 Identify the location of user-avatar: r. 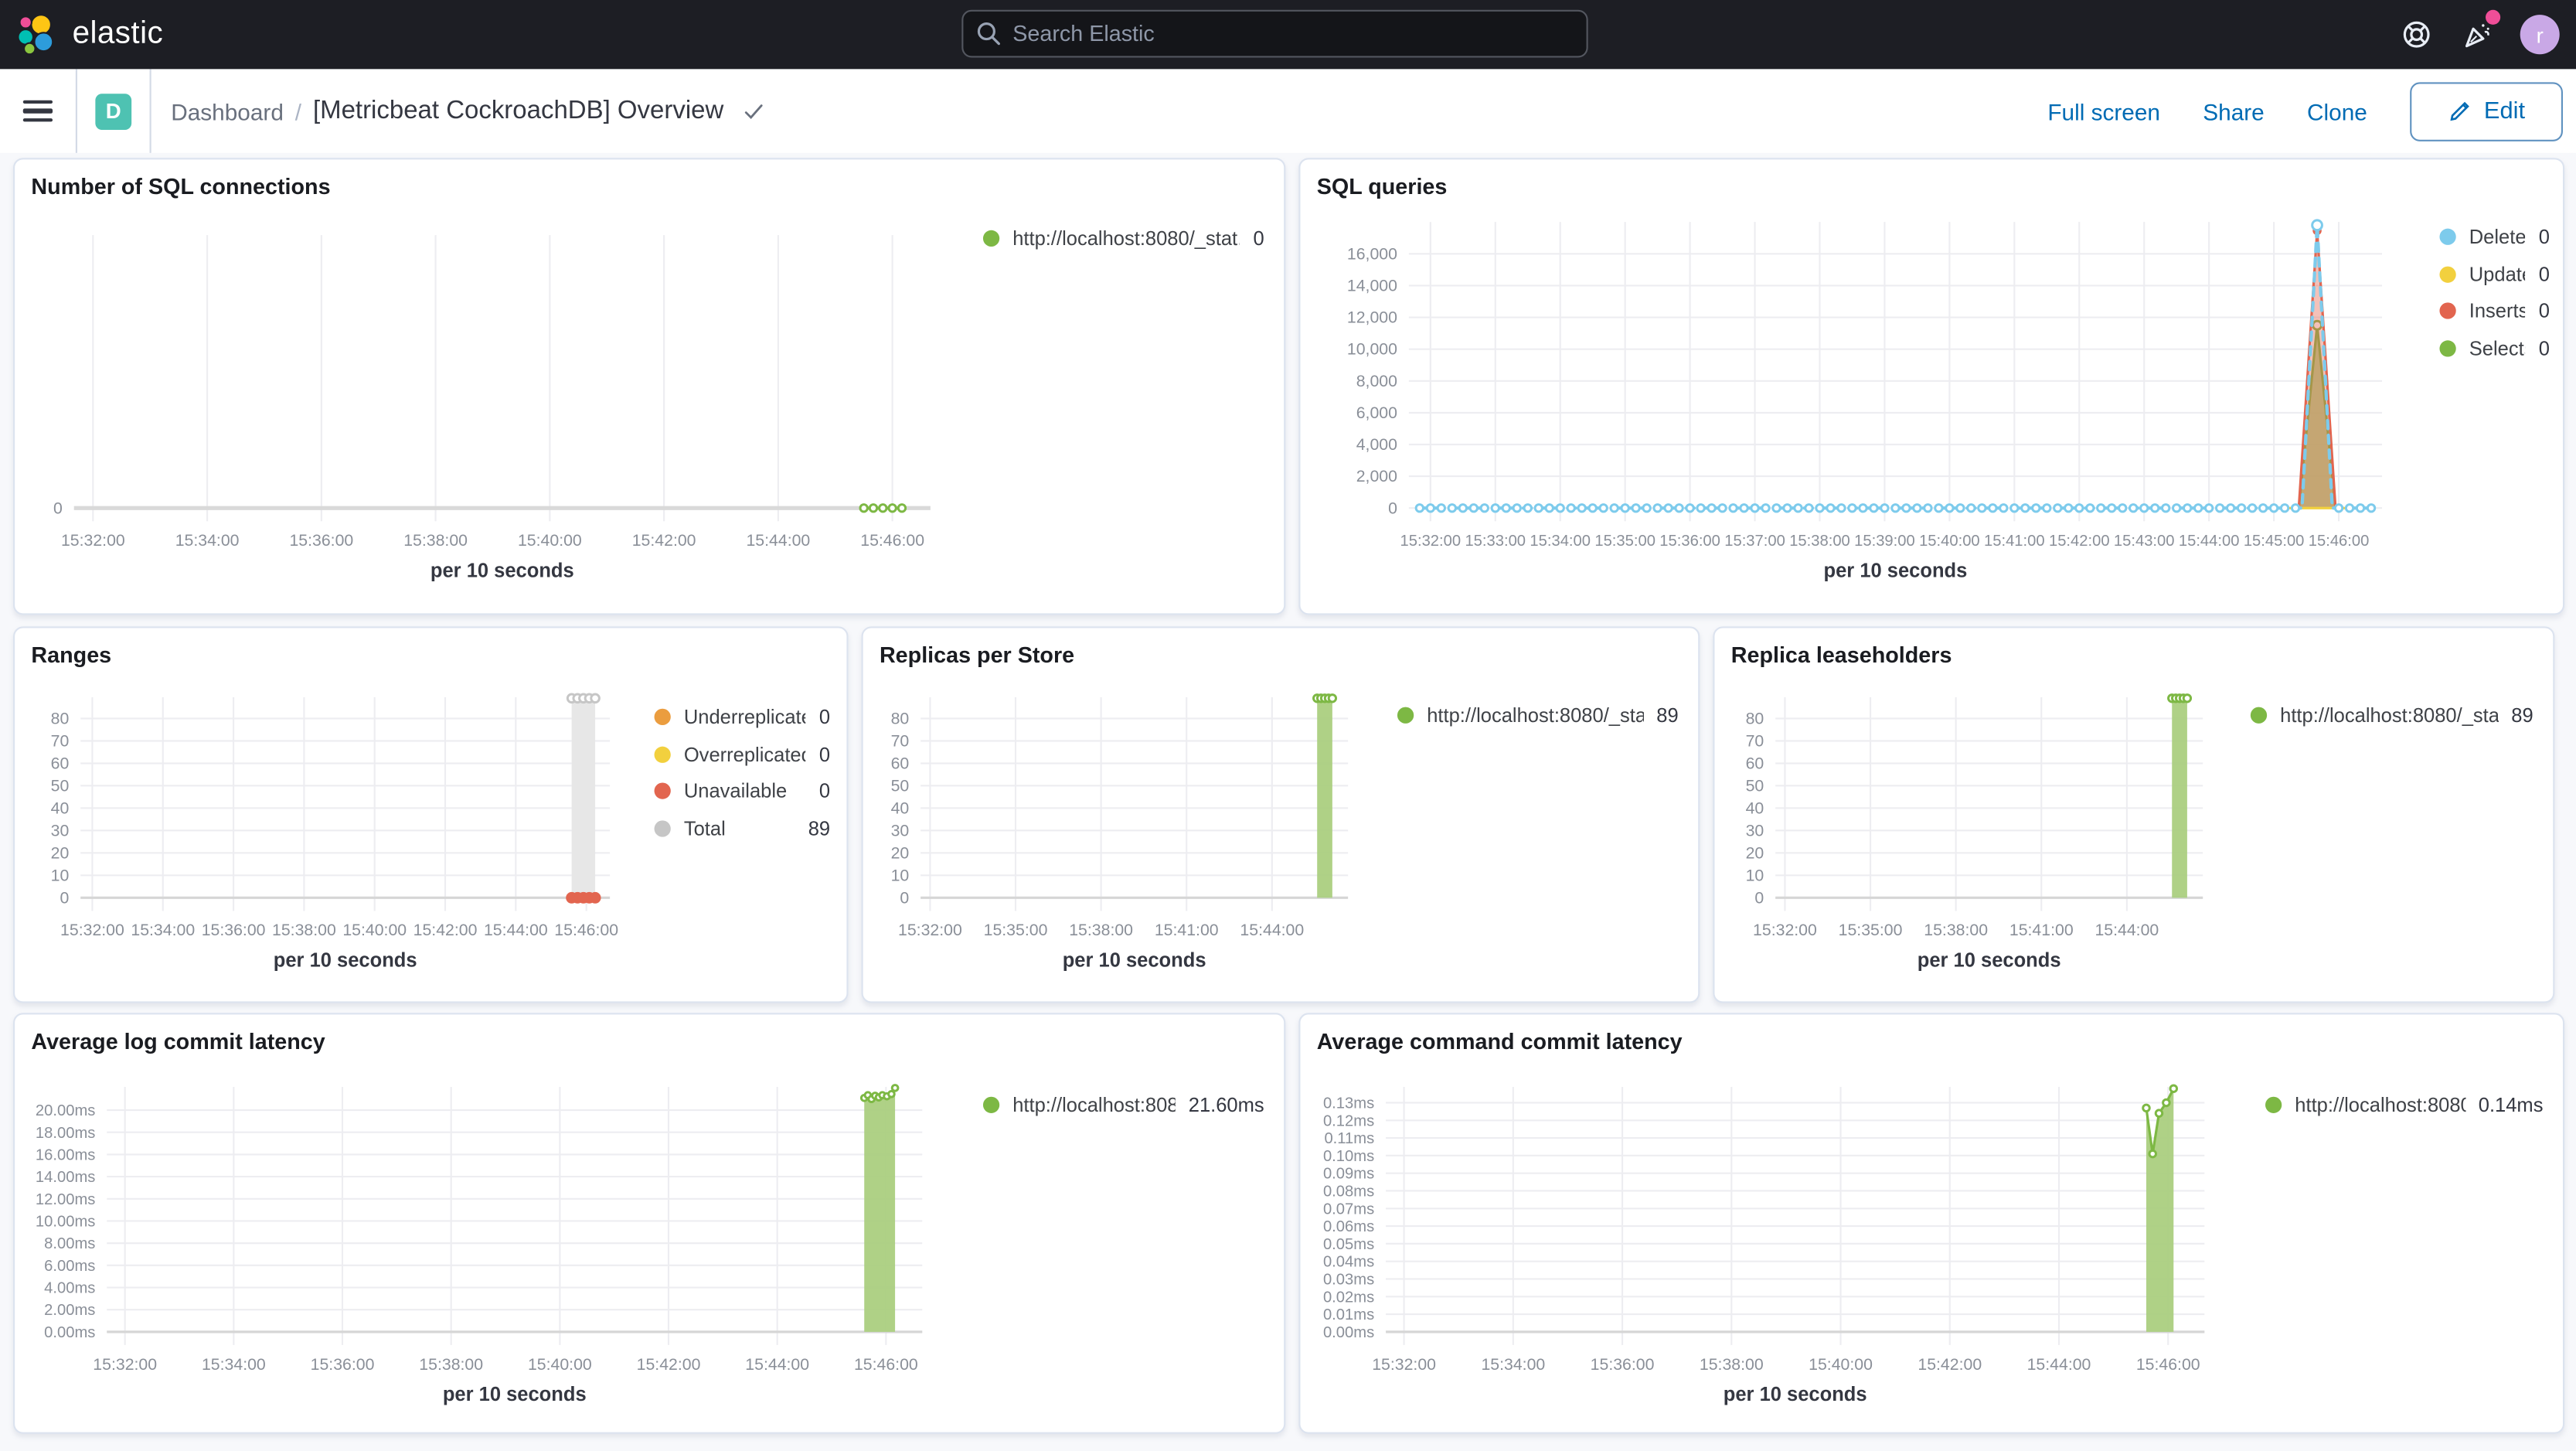
(2540, 35).